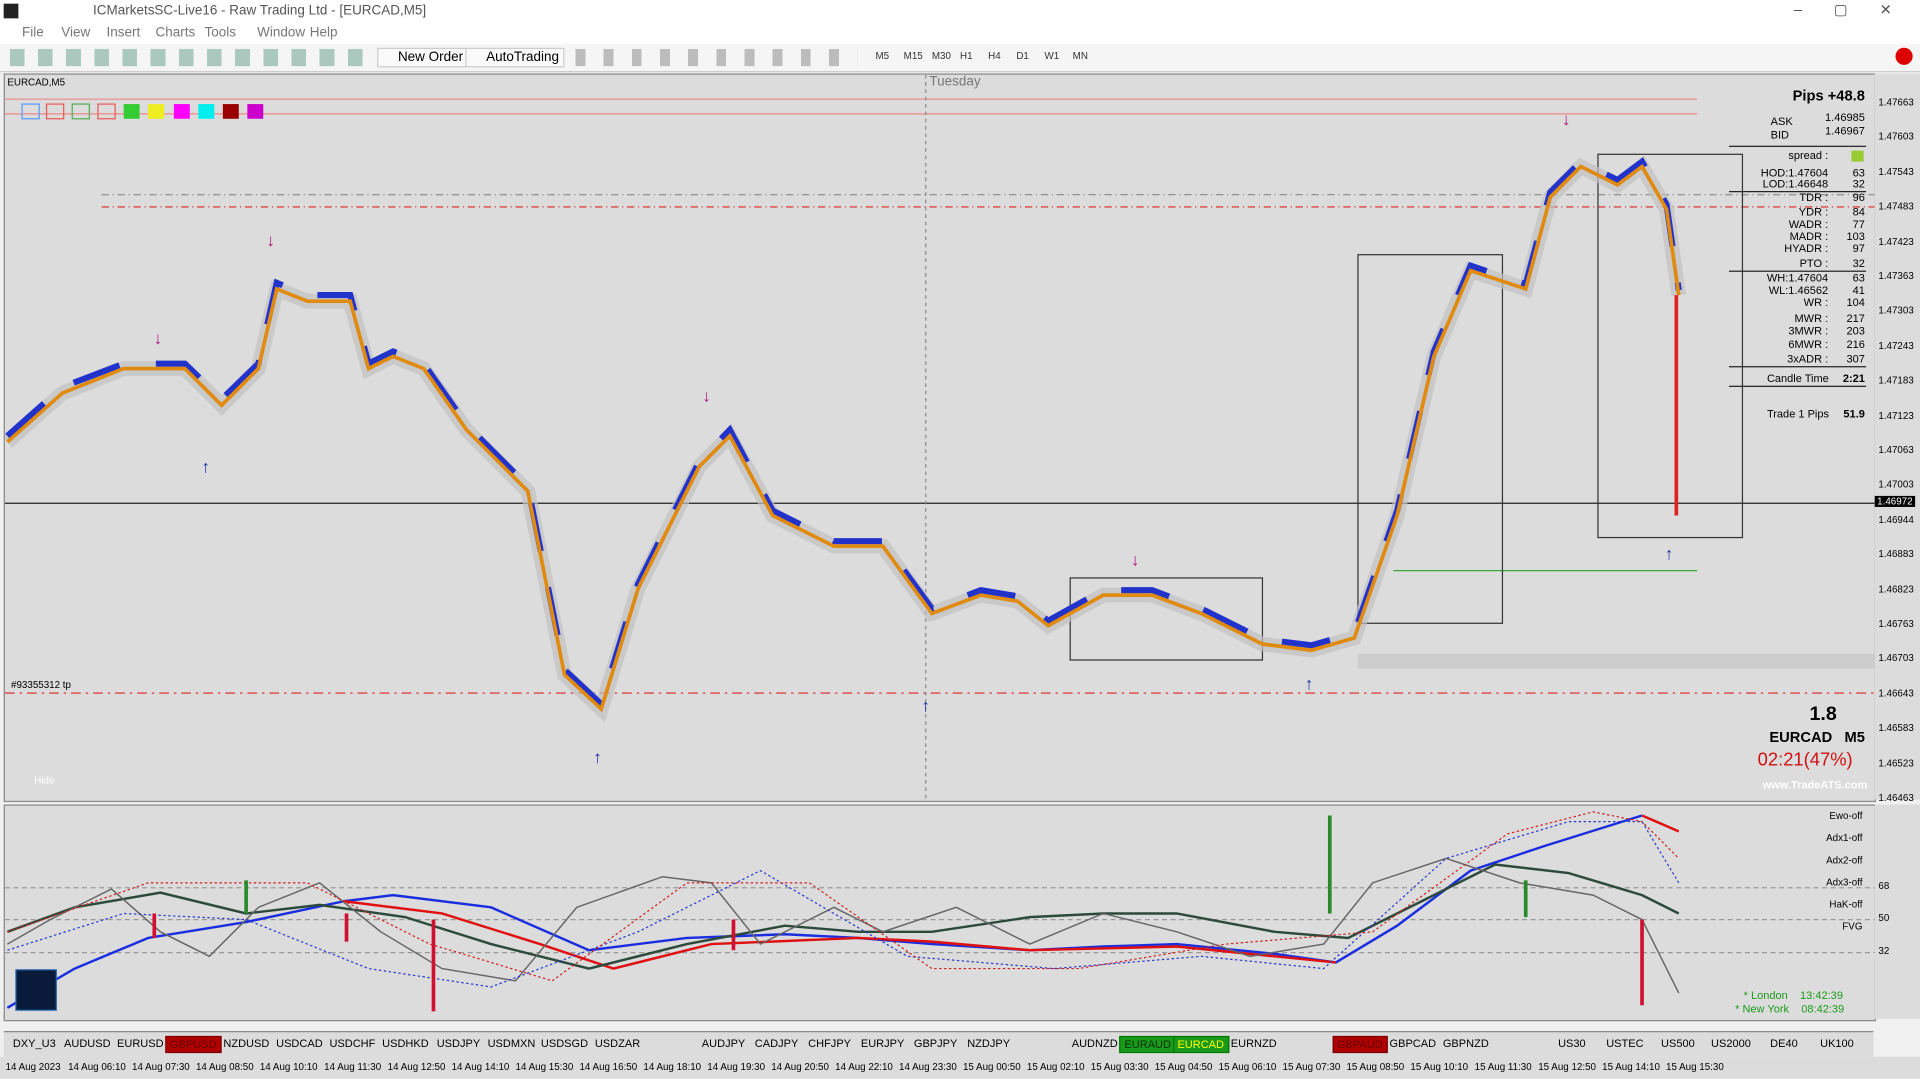  I want to click on stat-label: TDR :, so click(1814, 197).